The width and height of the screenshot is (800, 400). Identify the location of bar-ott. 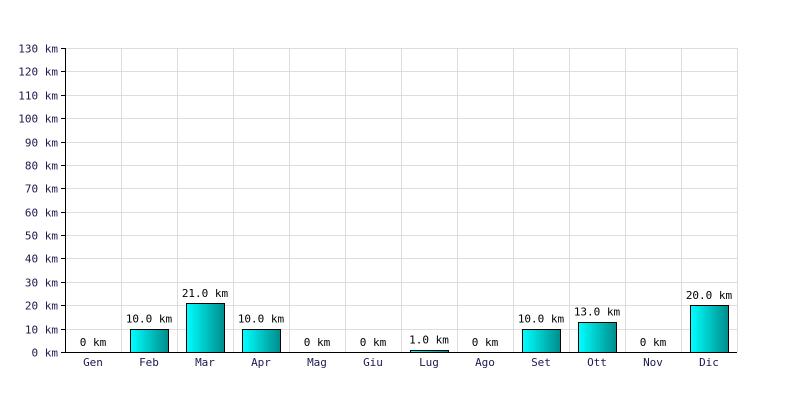
(597, 337).